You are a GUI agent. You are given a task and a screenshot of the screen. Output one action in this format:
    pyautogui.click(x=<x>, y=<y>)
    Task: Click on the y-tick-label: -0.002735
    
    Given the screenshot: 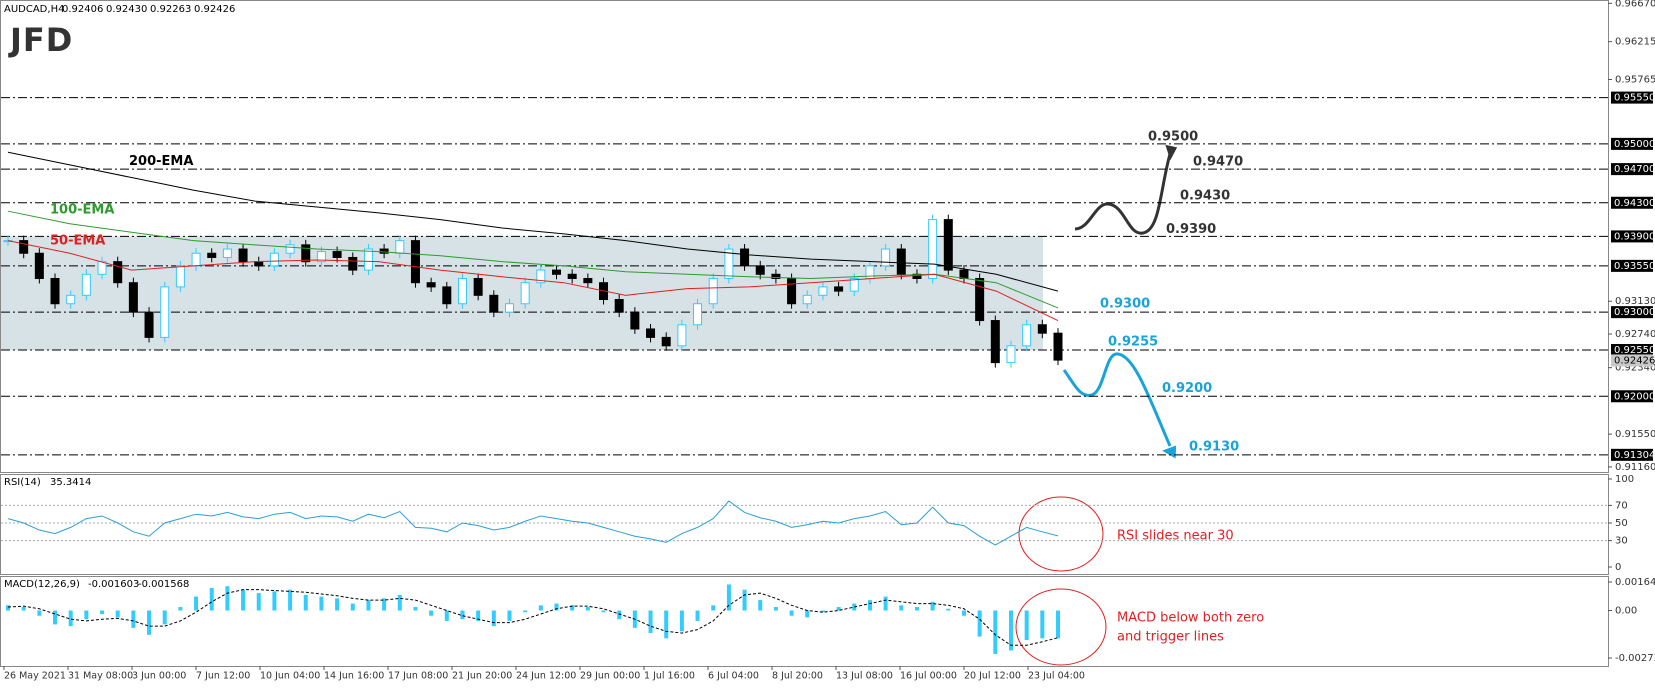 What is the action you would take?
    pyautogui.click(x=1635, y=658)
    